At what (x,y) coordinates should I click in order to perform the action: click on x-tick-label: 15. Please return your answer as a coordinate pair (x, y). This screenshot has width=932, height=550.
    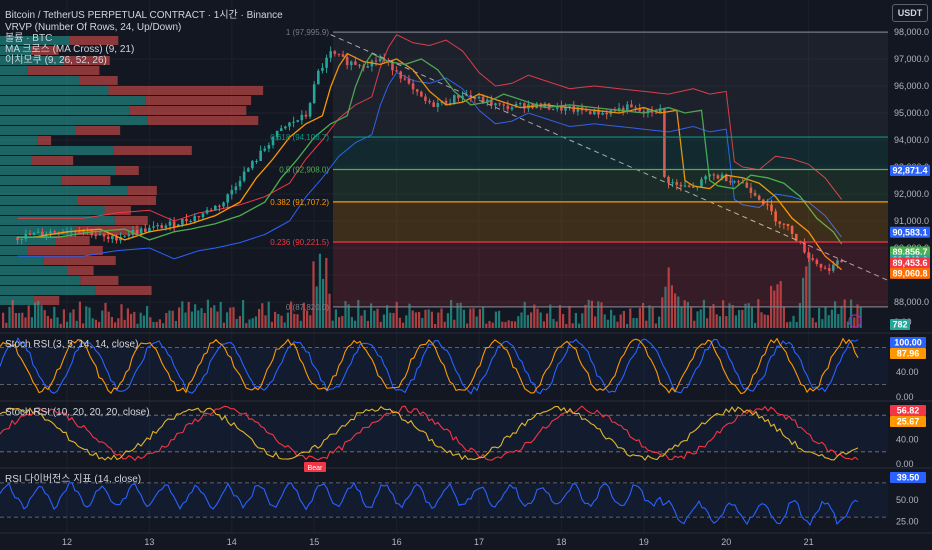
    Looking at the image, I should click on (314, 542).